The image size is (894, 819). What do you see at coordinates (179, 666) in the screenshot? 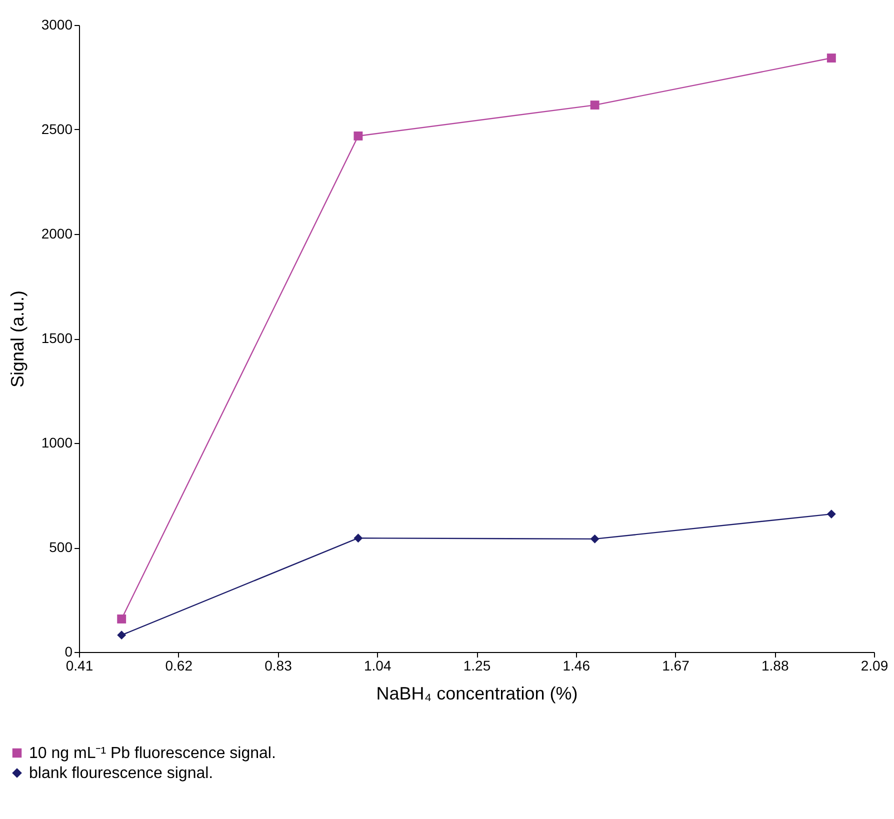
I see `x-tick-label: 0.62` at bounding box center [179, 666].